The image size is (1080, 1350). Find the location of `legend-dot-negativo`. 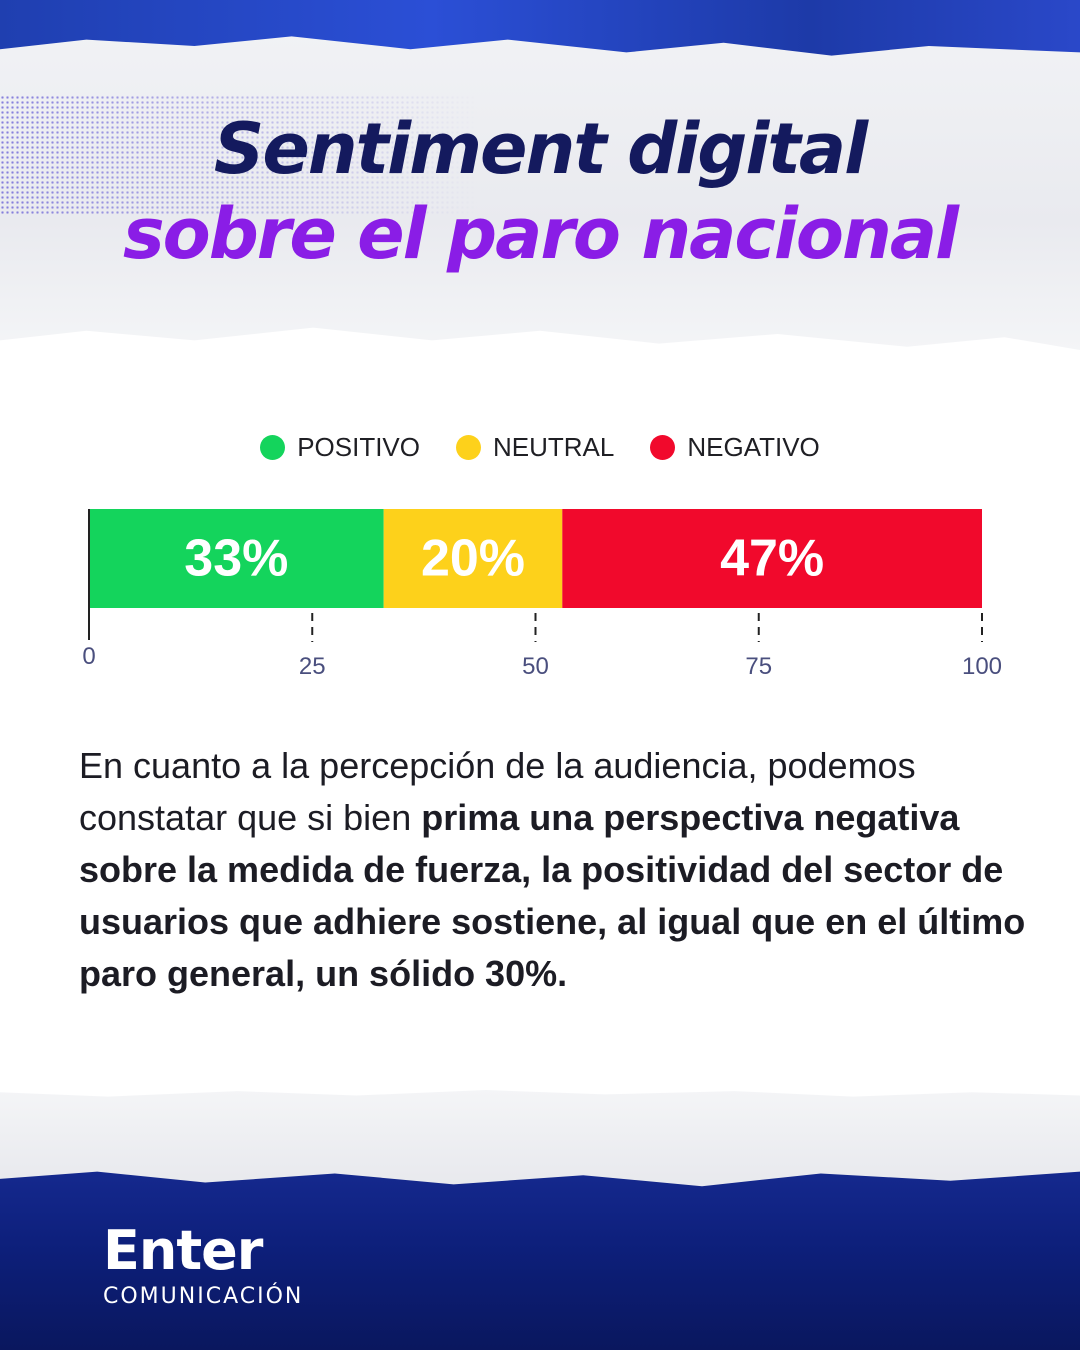

legend-dot-negativo is located at coordinates (663, 447).